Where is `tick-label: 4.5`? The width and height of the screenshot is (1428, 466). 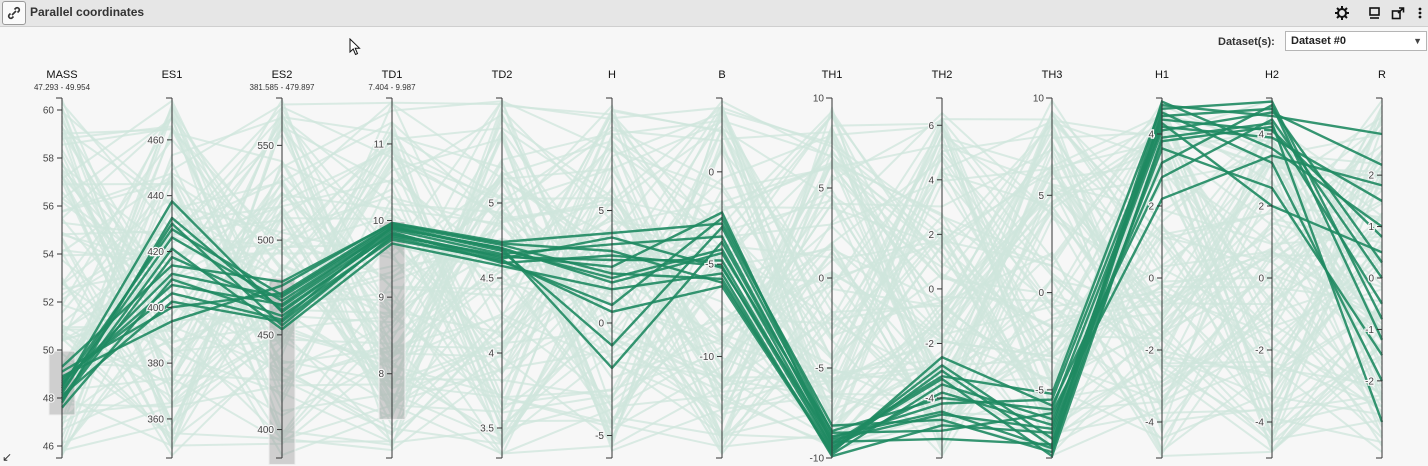 tick-label: 4.5 is located at coordinates (487, 279).